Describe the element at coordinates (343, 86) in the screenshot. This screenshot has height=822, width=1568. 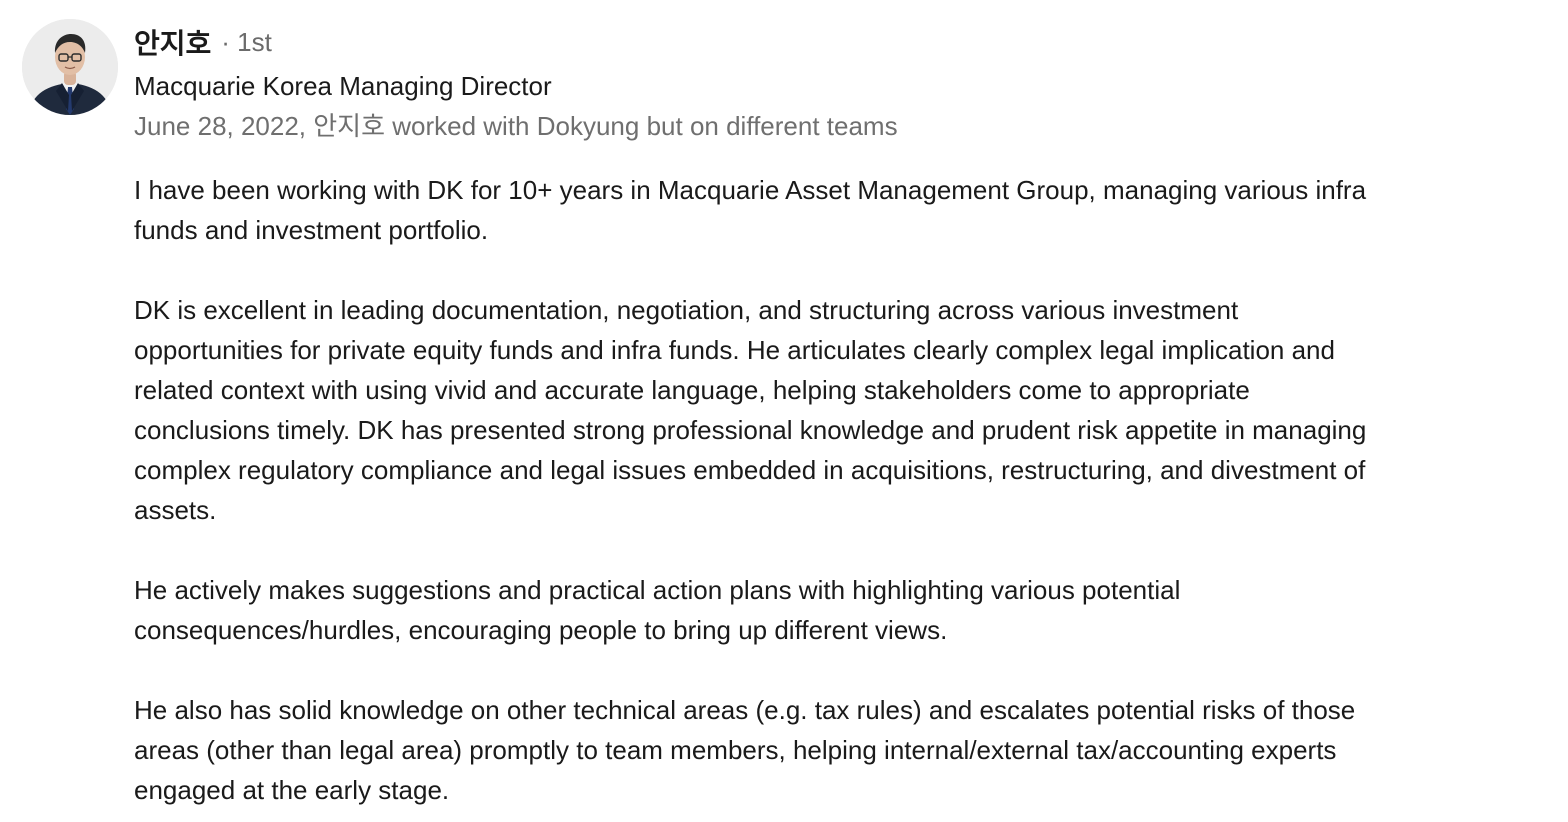
I see `author-headline: Macquarie Korea Managing Director` at that location.